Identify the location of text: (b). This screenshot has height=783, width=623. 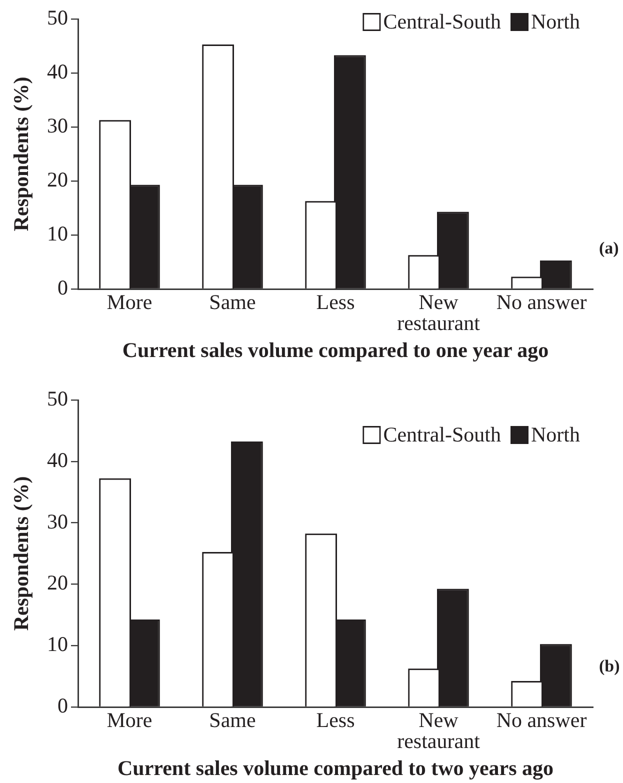
(609, 666).